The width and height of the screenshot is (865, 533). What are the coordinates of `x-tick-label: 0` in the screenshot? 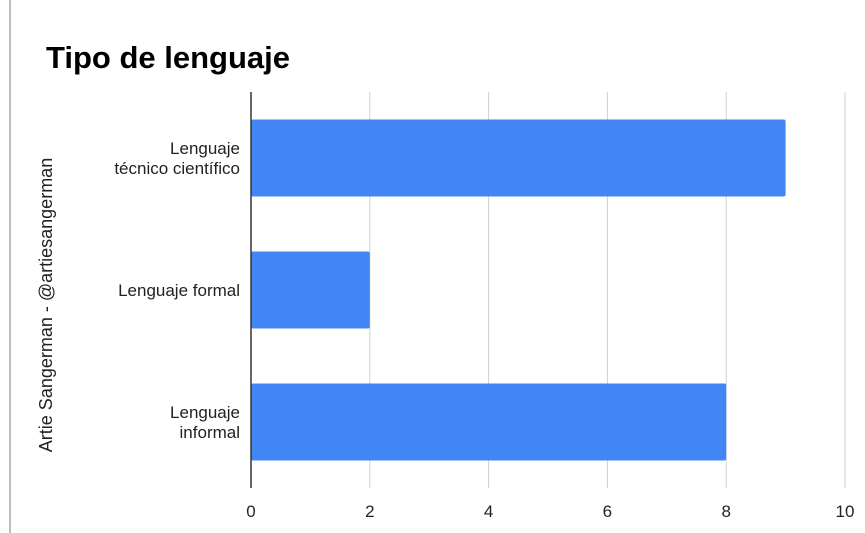 It's located at (250, 511).